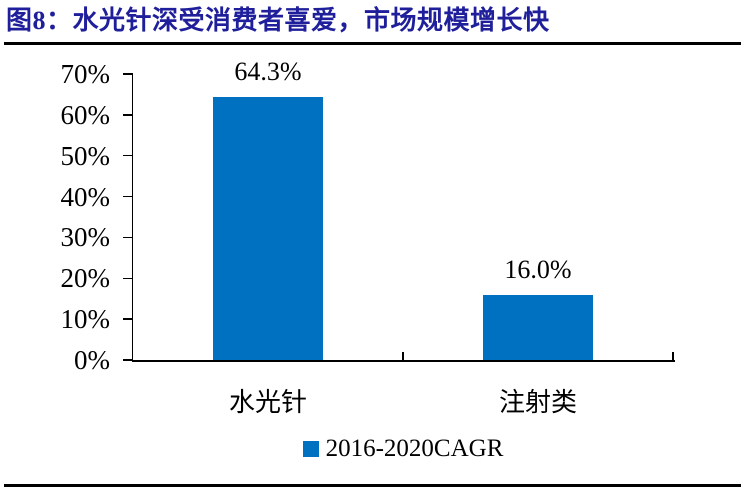  What do you see at coordinates (278, 20) in the screenshot?
I see `figure-title: 图8：水光针深受消费者喜爱，市场规模增长快` at bounding box center [278, 20].